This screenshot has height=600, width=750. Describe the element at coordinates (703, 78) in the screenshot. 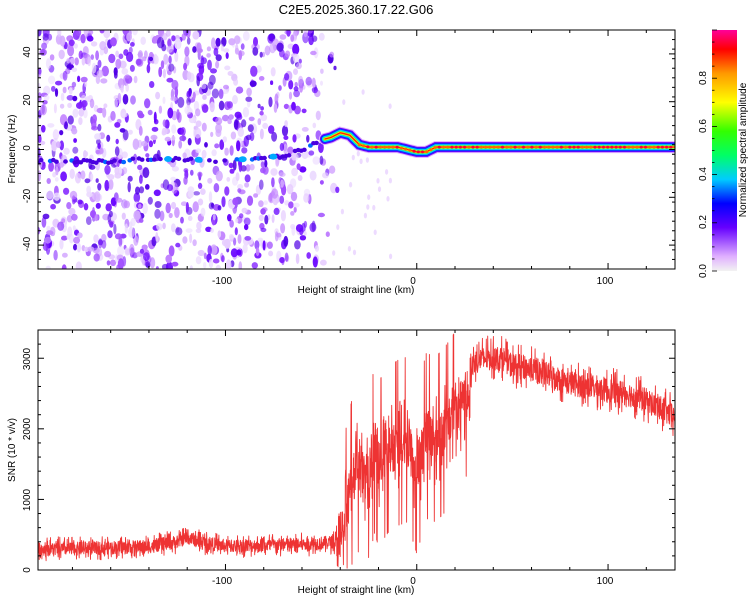

I see `colorbar-tick-label: 0.8` at that location.